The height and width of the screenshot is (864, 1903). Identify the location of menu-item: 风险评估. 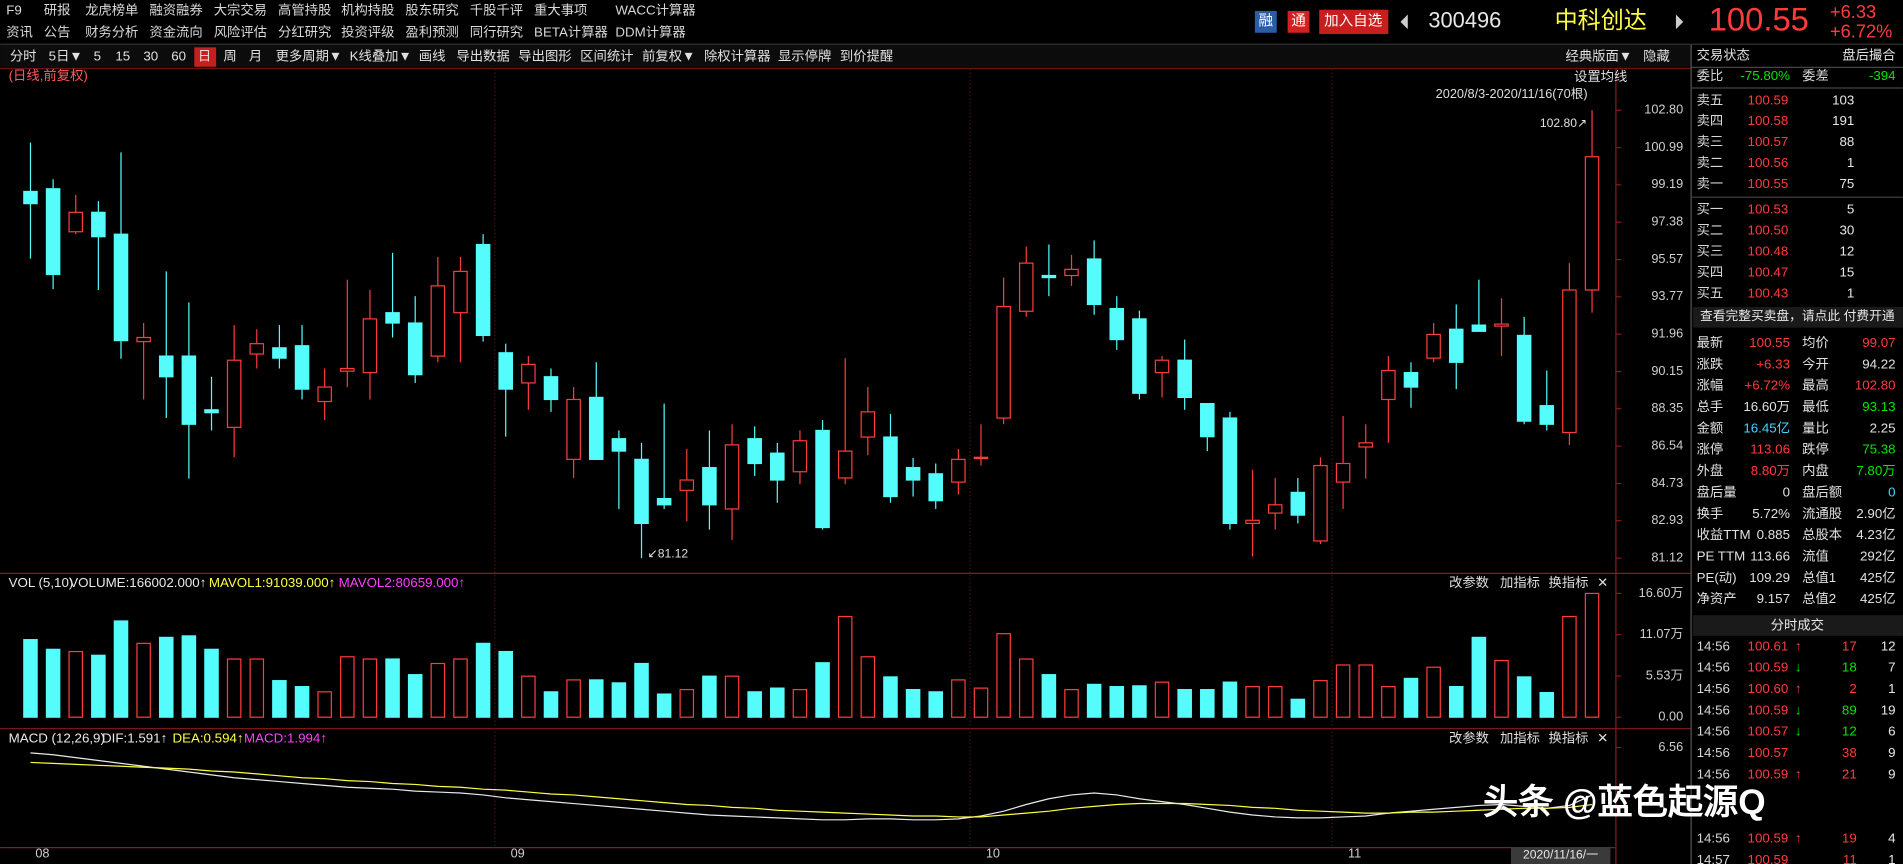
(240, 31).